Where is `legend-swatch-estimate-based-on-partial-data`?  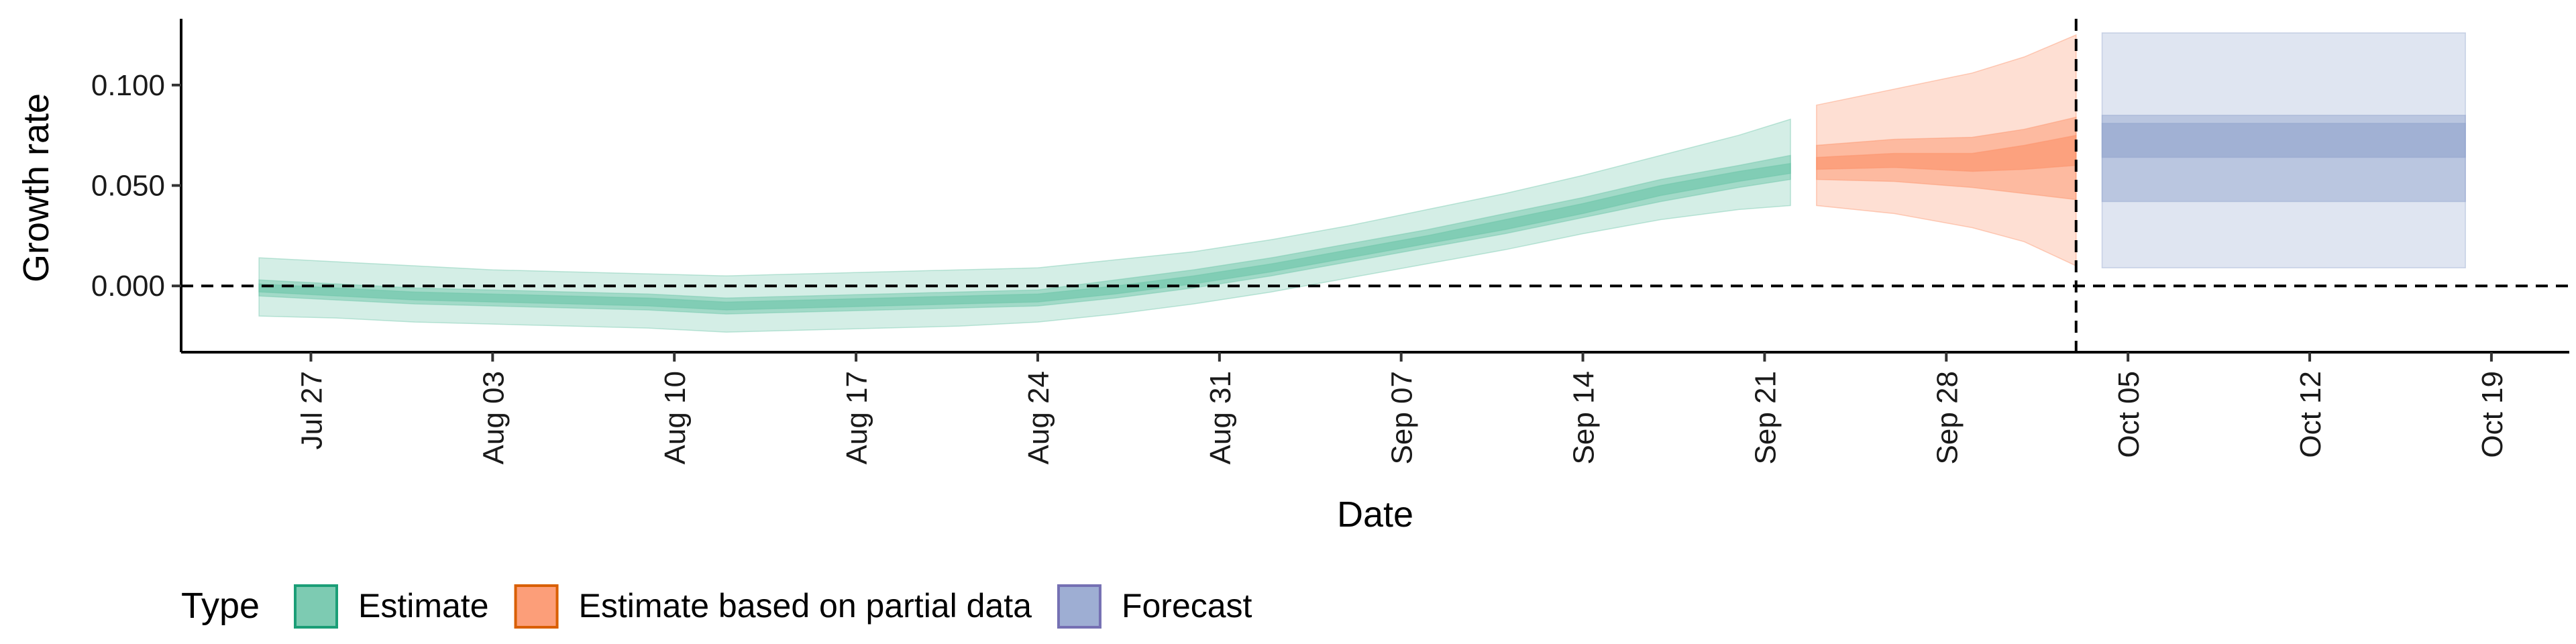 legend-swatch-estimate-based-on-partial-data is located at coordinates (536, 606).